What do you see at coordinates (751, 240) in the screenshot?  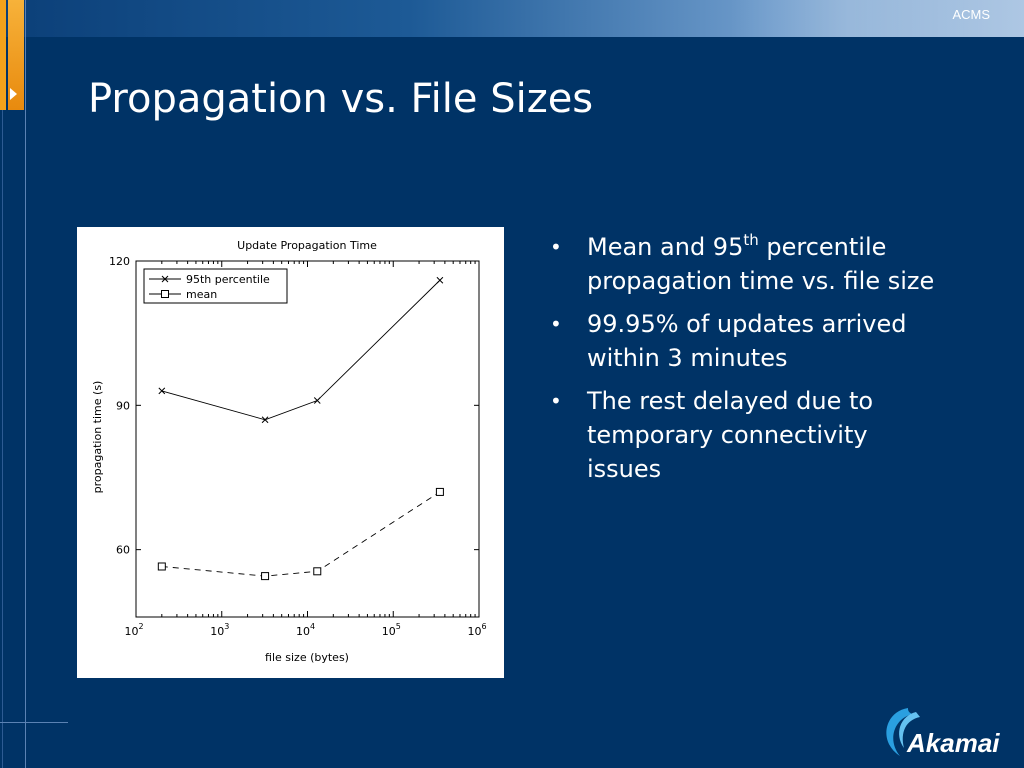 I see `bullet-superscript: th` at bounding box center [751, 240].